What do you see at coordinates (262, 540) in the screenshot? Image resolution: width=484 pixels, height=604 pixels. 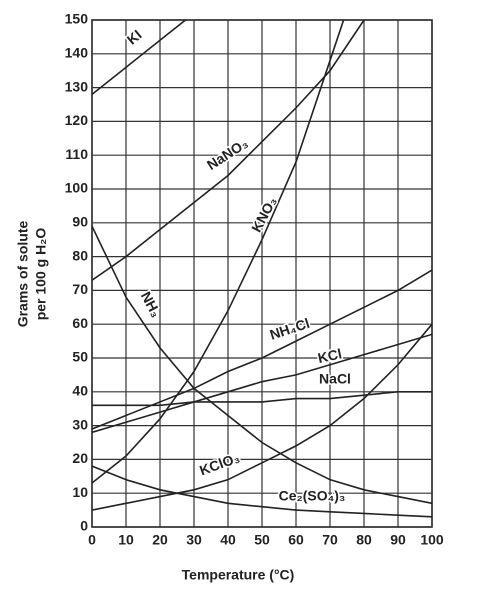 I see `x-tick-label: 50` at bounding box center [262, 540].